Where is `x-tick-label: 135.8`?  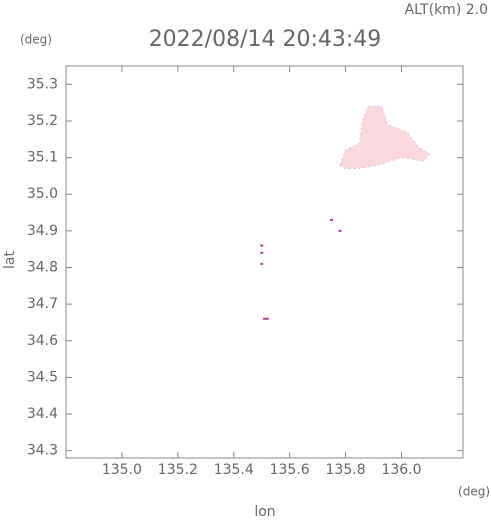
x-tick-label: 135.8 is located at coordinates (346, 470).